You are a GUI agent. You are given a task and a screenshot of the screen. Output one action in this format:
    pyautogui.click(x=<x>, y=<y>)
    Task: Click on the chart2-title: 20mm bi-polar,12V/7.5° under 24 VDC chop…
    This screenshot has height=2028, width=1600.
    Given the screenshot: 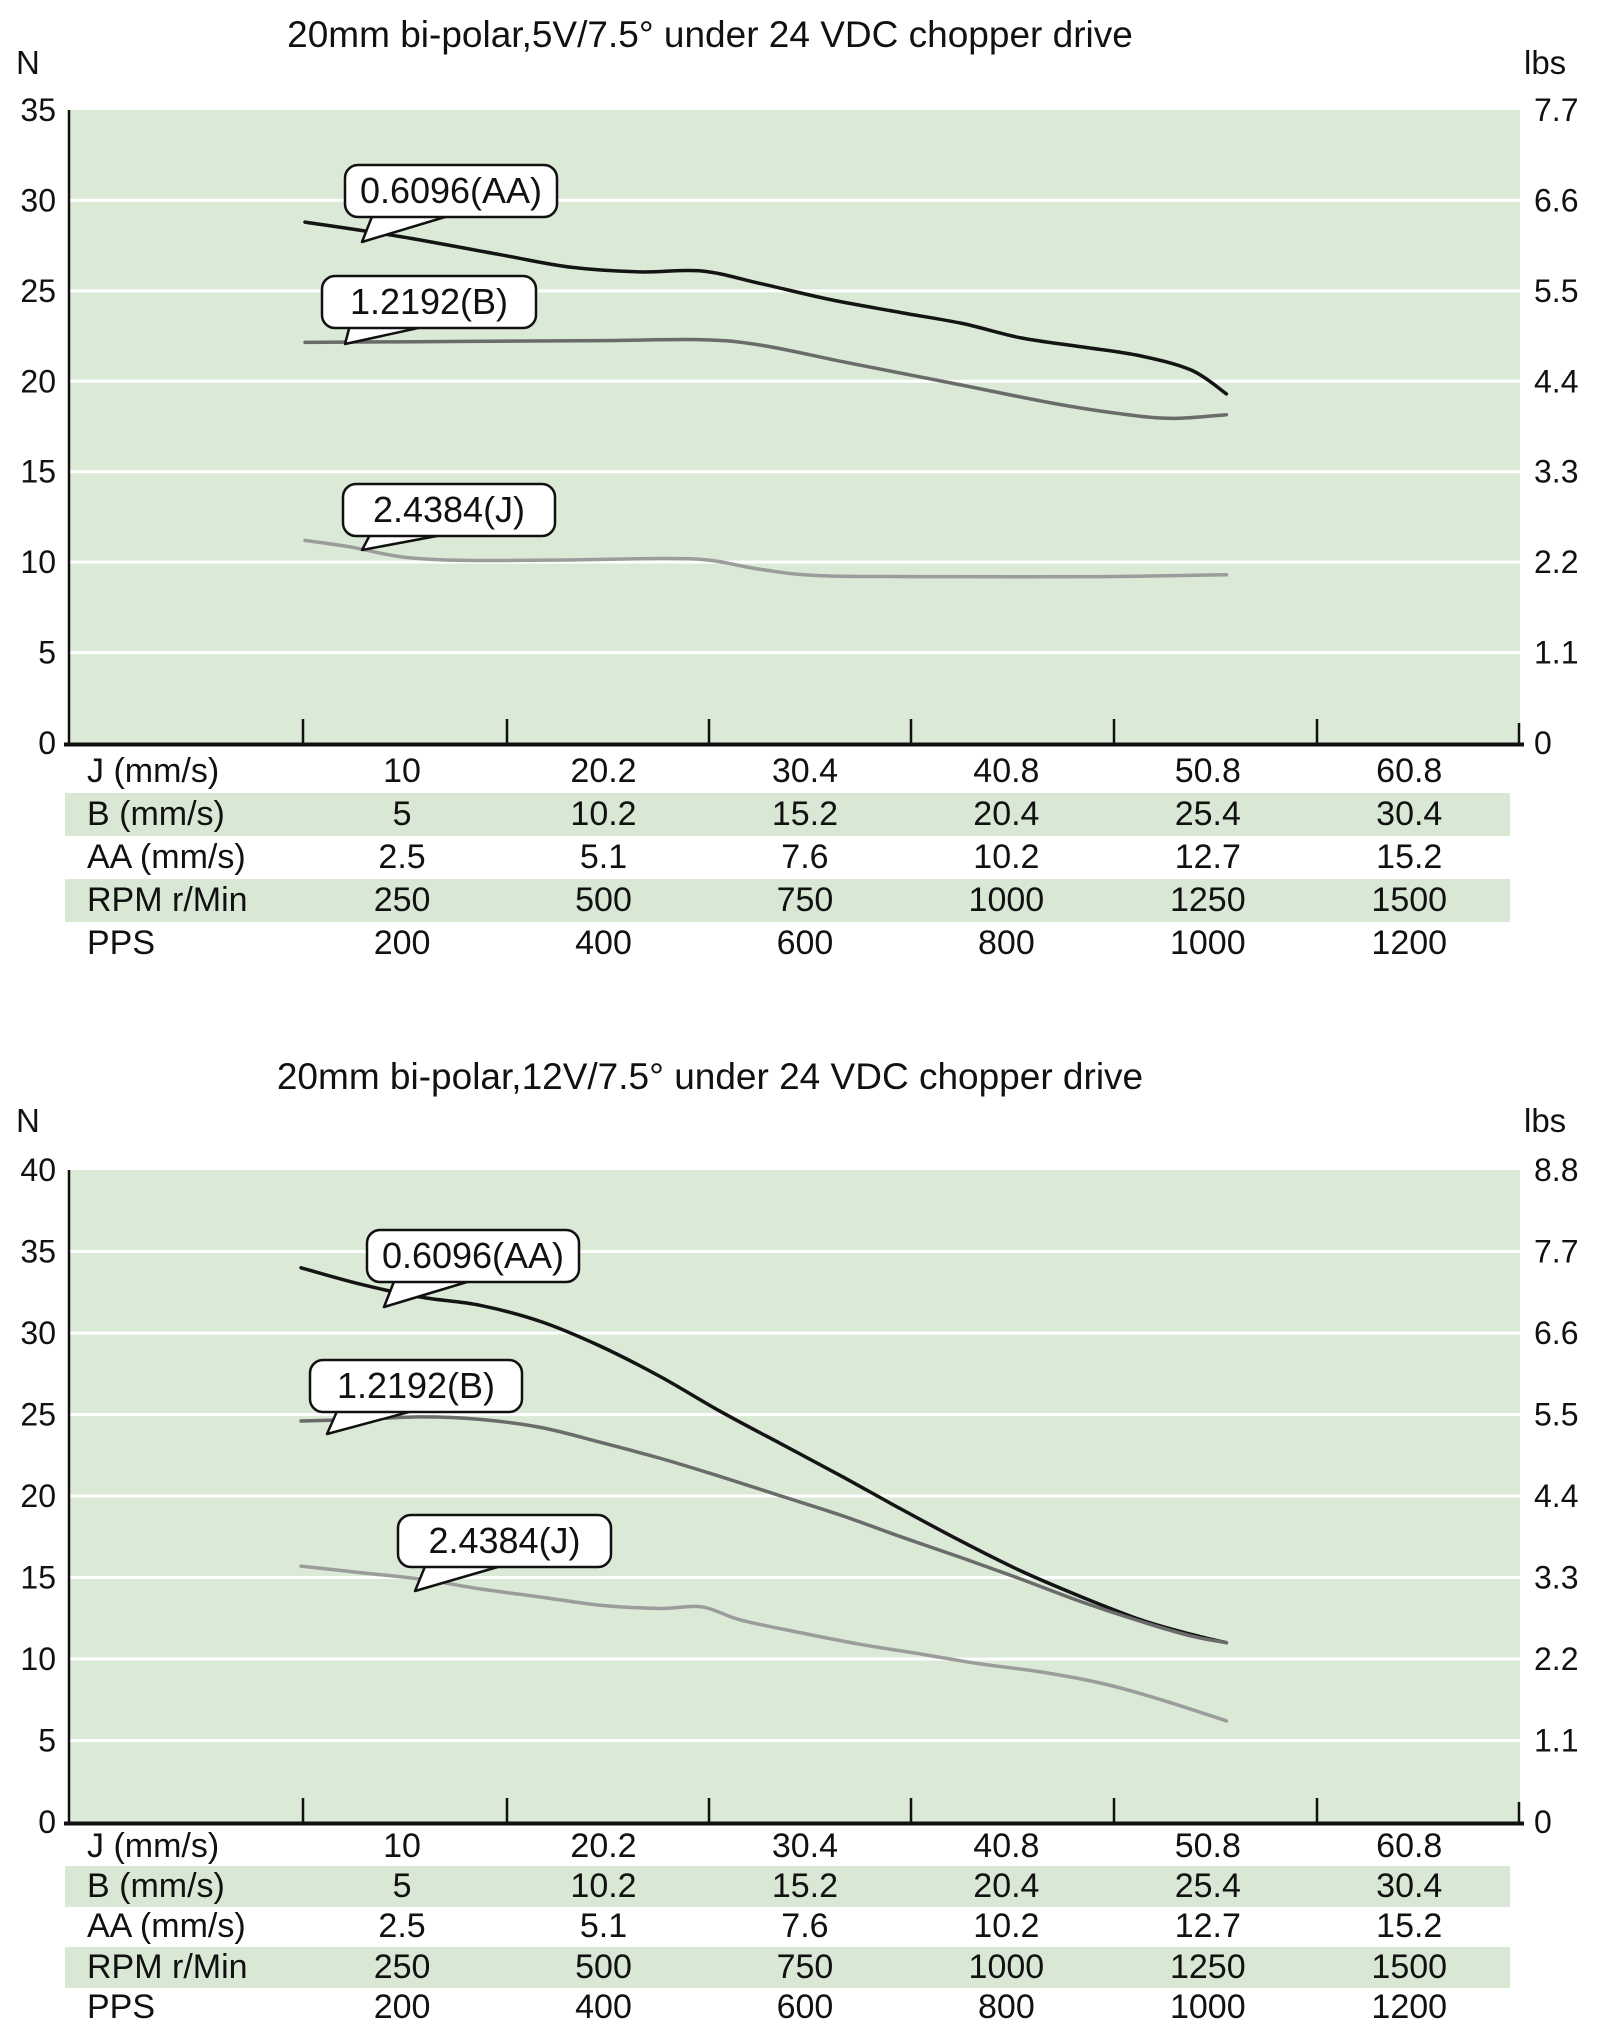 What is the action you would take?
    pyautogui.click(x=710, y=1076)
    